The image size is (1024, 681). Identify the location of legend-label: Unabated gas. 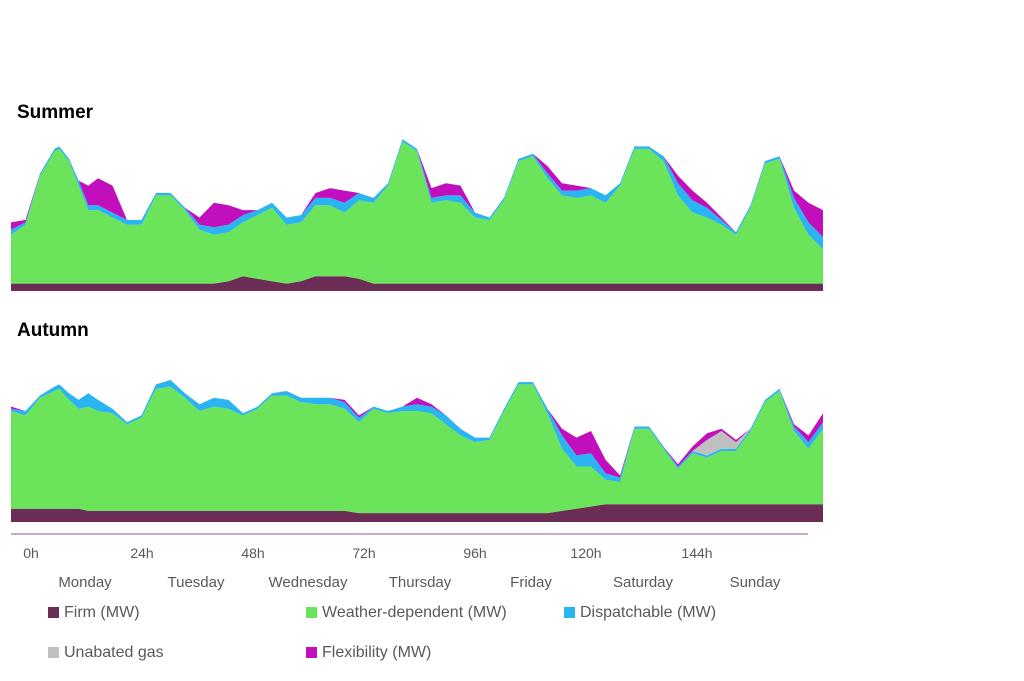
(114, 652).